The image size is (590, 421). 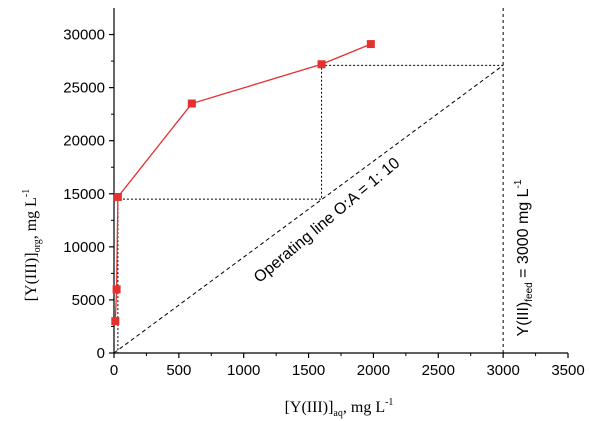 I want to click on feed-label-main: Y(III), so click(x=523, y=319).